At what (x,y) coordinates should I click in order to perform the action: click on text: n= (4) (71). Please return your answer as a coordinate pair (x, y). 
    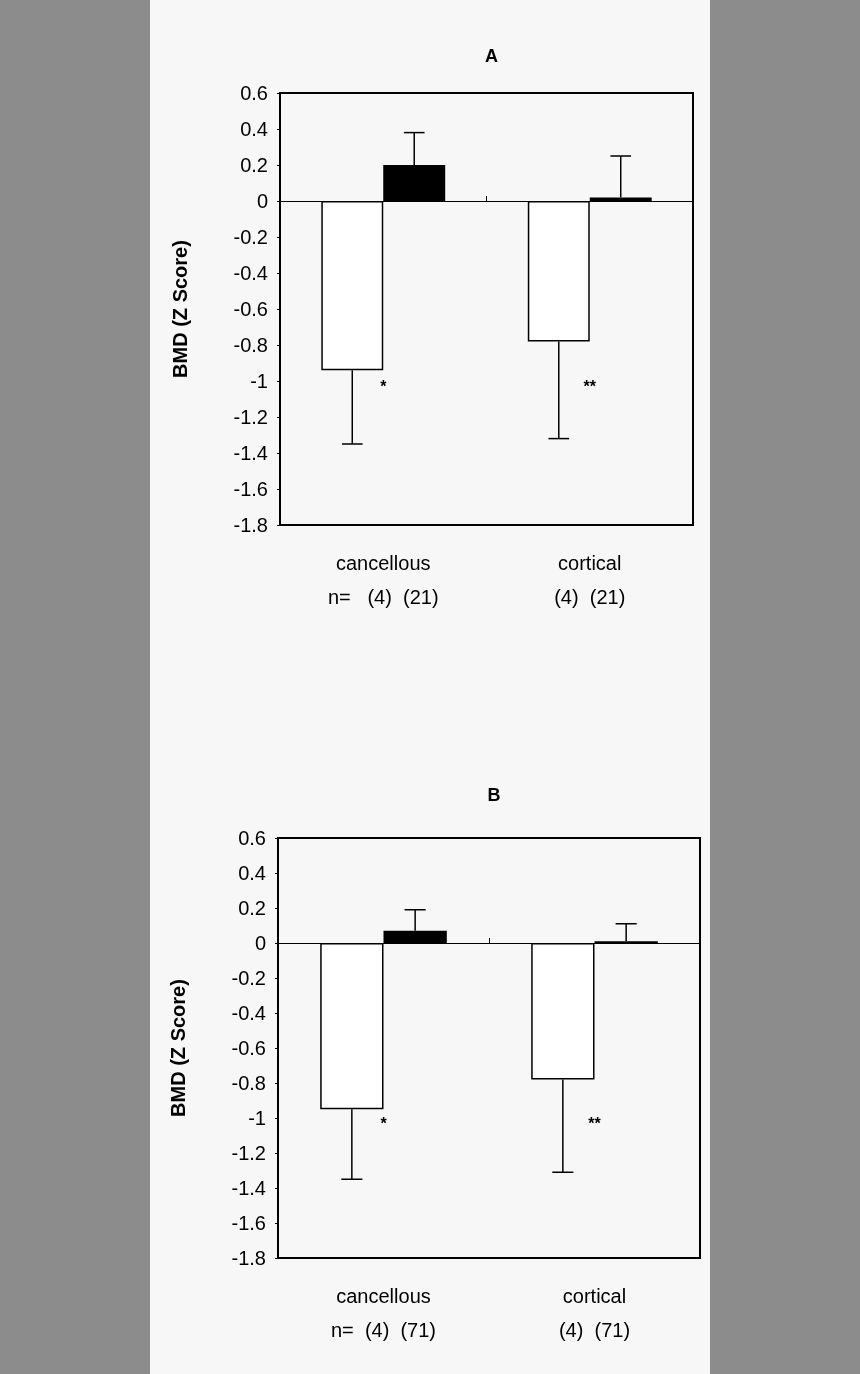
    Looking at the image, I should click on (383, 1330).